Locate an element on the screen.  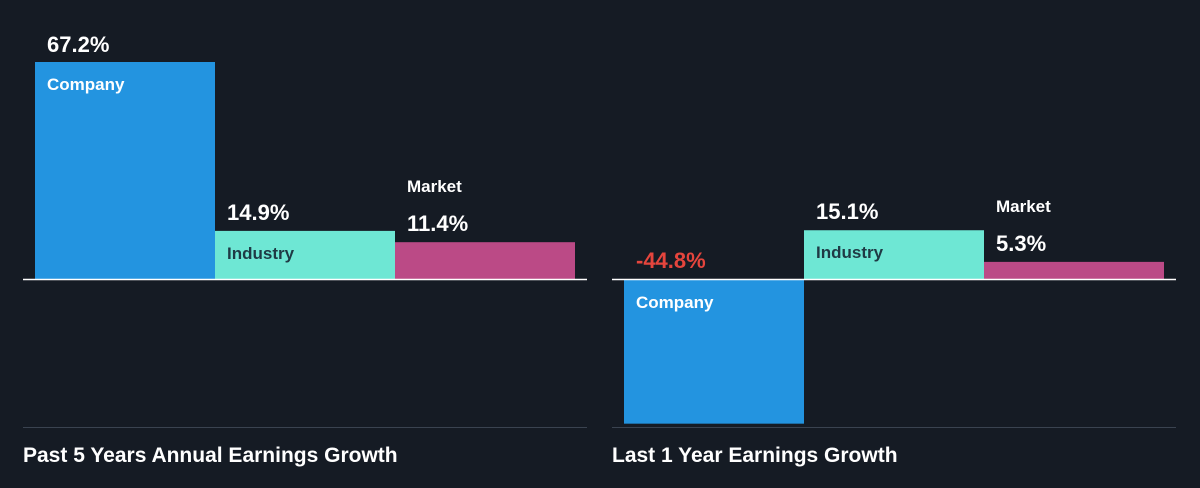
value-label-company: 67.2% is located at coordinates (78, 44).